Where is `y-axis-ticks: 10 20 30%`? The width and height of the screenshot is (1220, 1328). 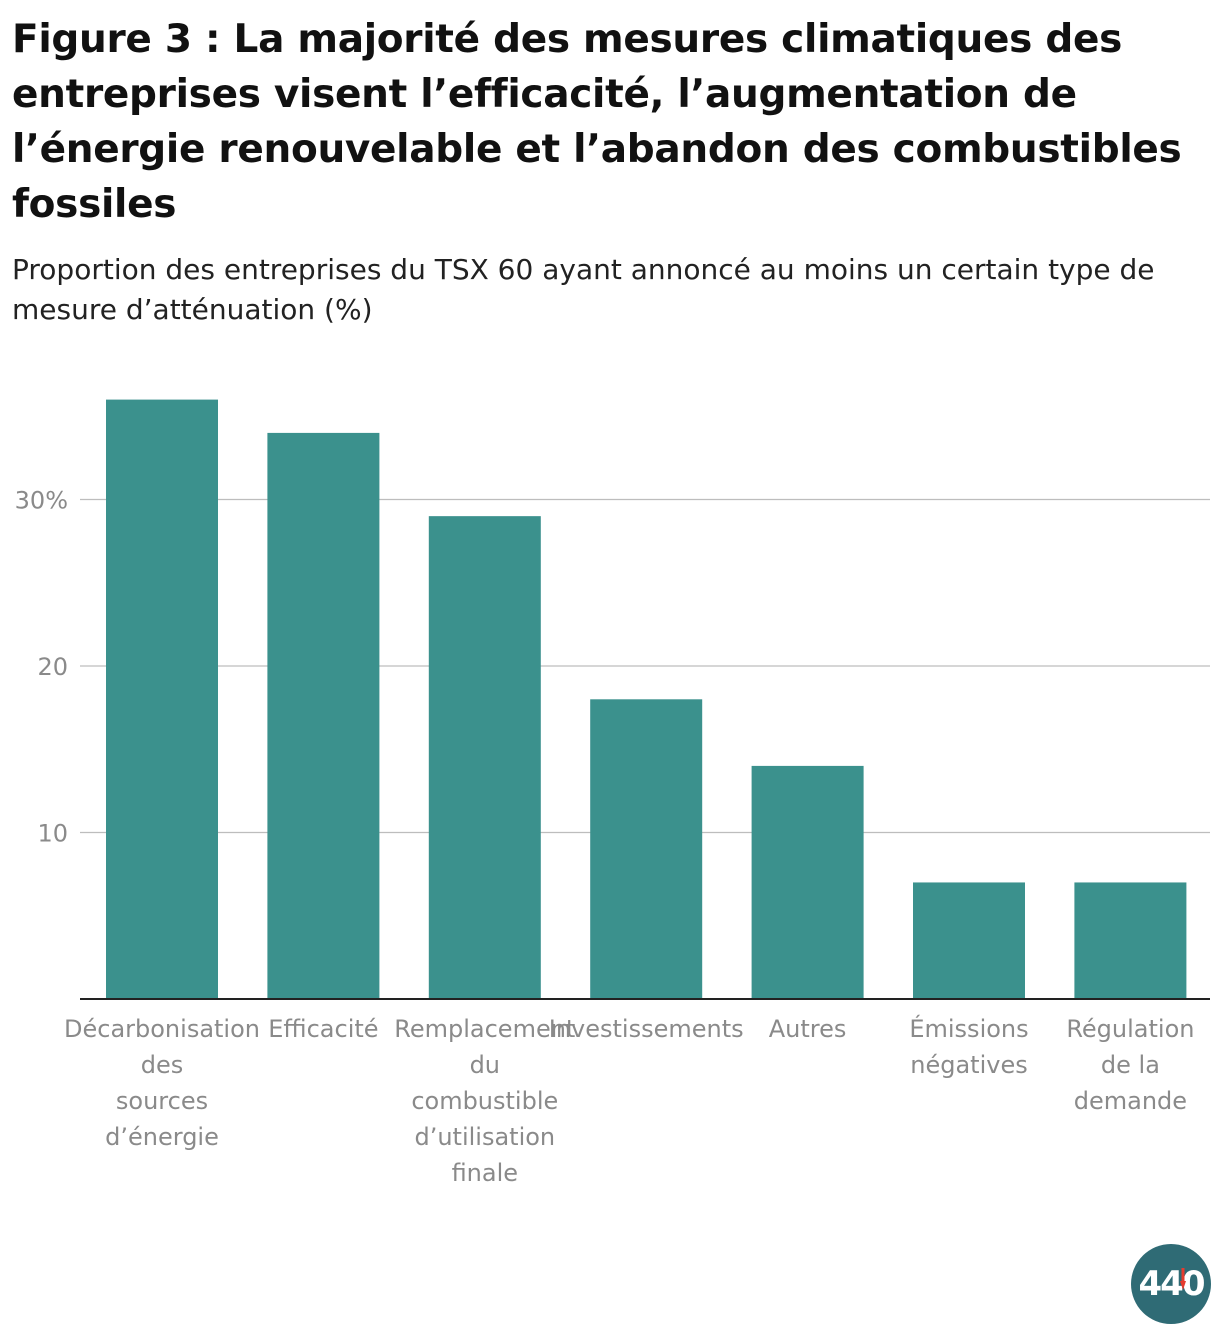 y-axis-ticks: 10 20 30% is located at coordinates (41, 667).